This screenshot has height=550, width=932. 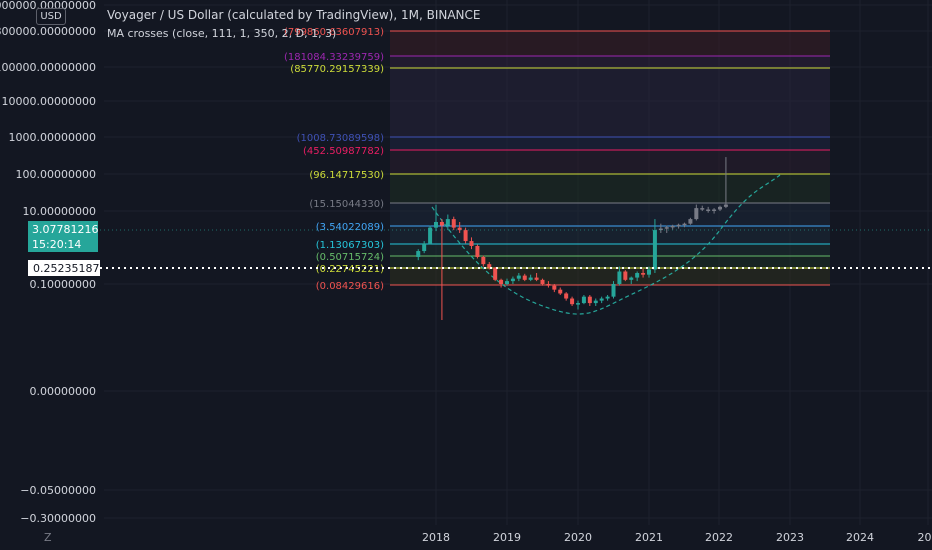 I want to click on crosshair-price-badge-text: 0.25235187, so click(x=66, y=268).